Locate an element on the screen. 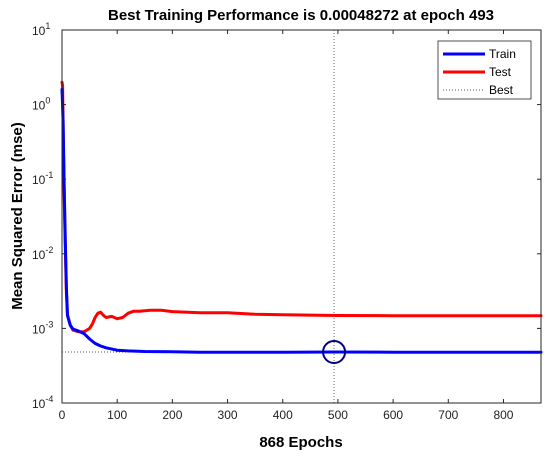  x-tick-label: 700 is located at coordinates (448, 415).